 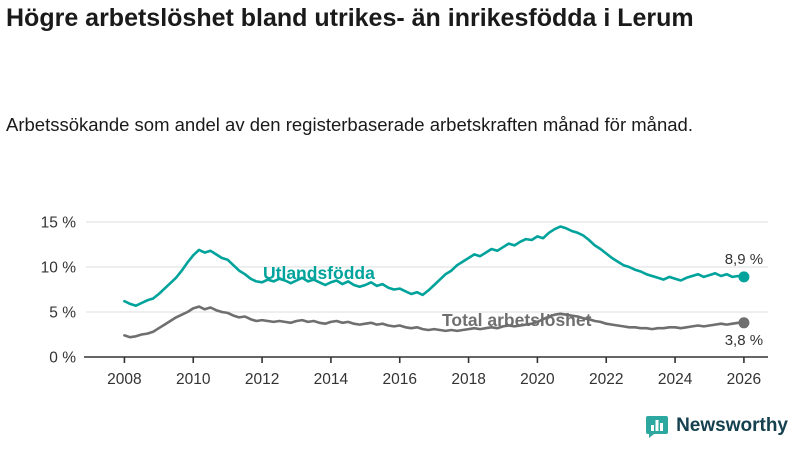 What do you see at coordinates (537, 379) in the screenshot?
I see `x-tick-label: 2020` at bounding box center [537, 379].